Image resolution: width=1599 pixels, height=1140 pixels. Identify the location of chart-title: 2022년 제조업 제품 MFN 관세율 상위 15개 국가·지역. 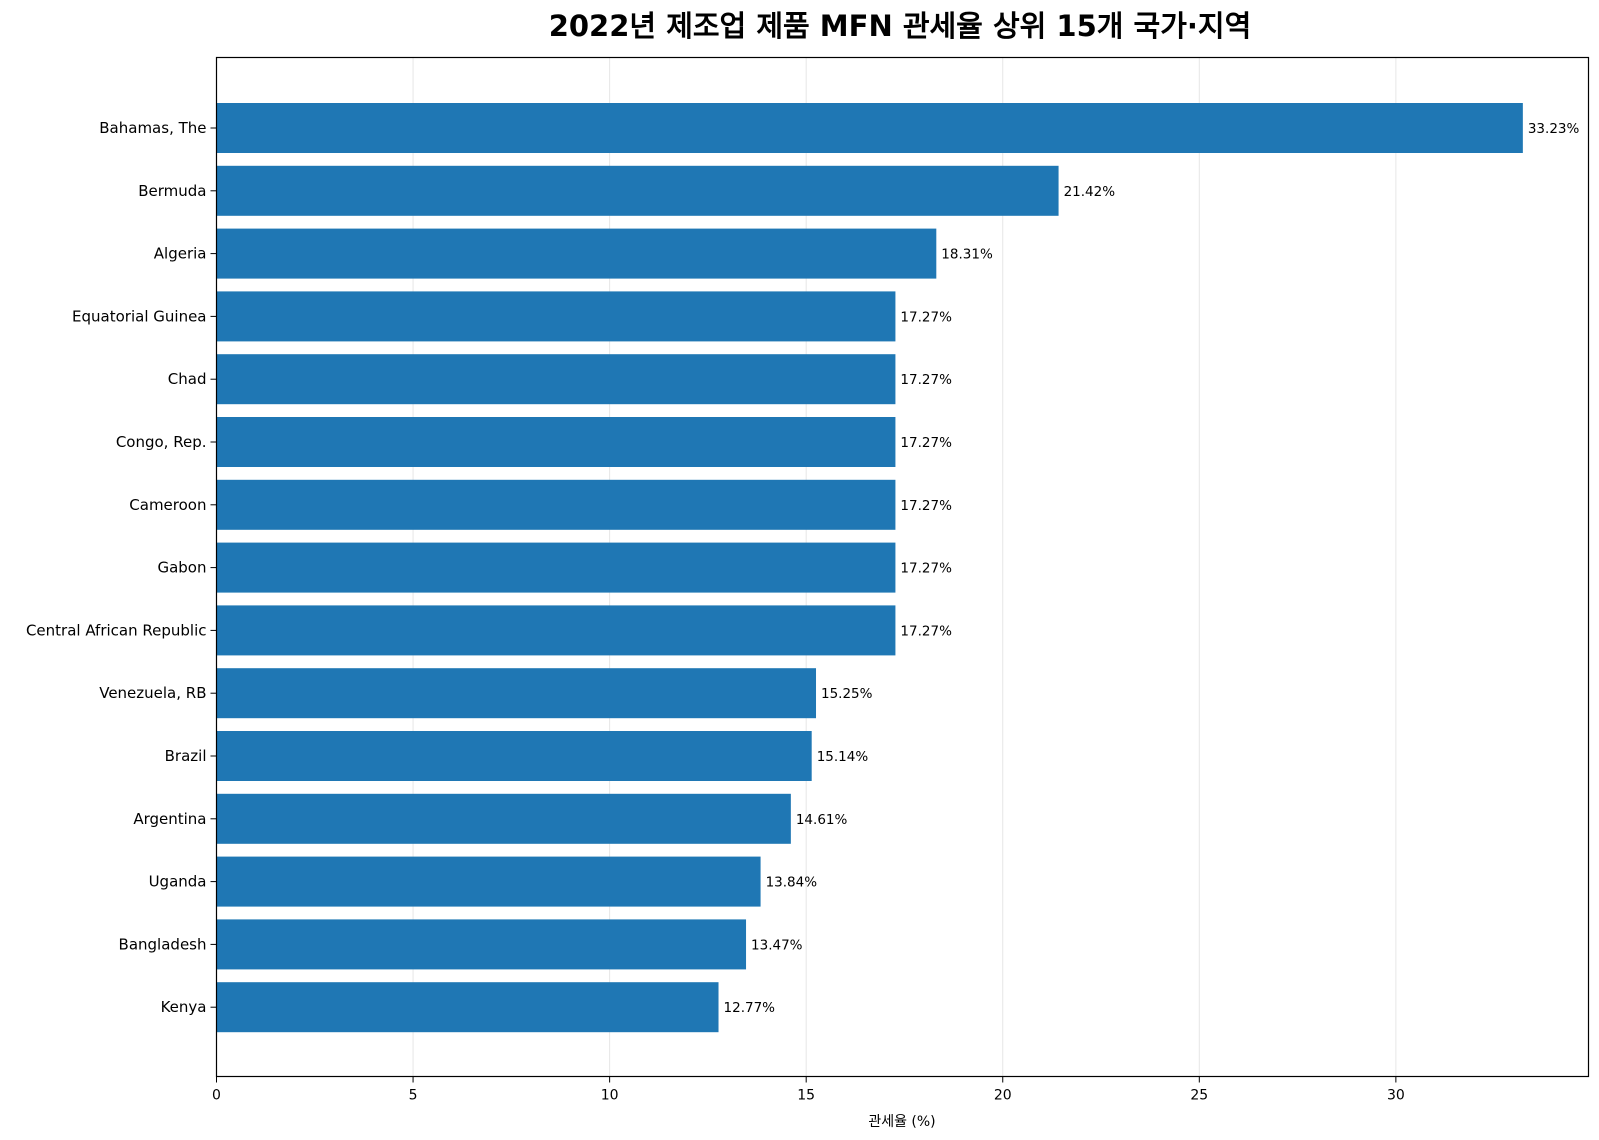
(900, 26).